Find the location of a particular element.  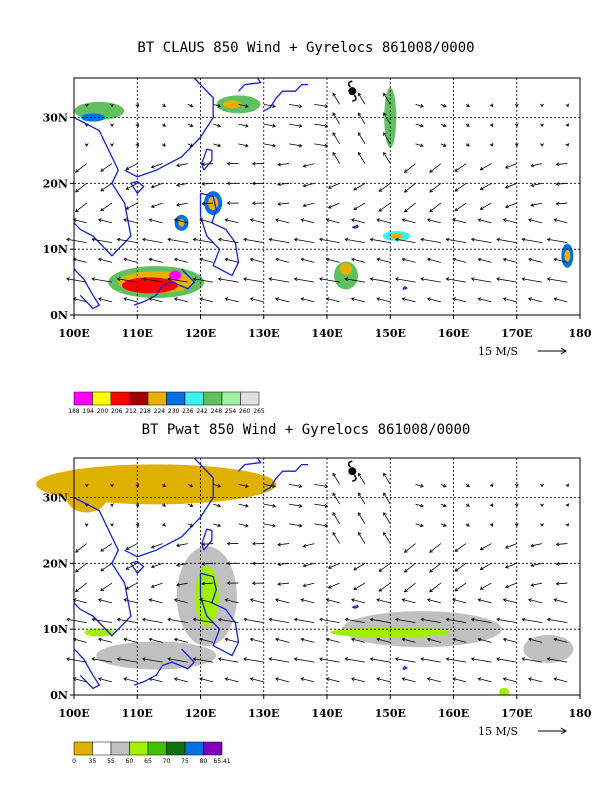

colorbar-label: 230 is located at coordinates (174, 411).